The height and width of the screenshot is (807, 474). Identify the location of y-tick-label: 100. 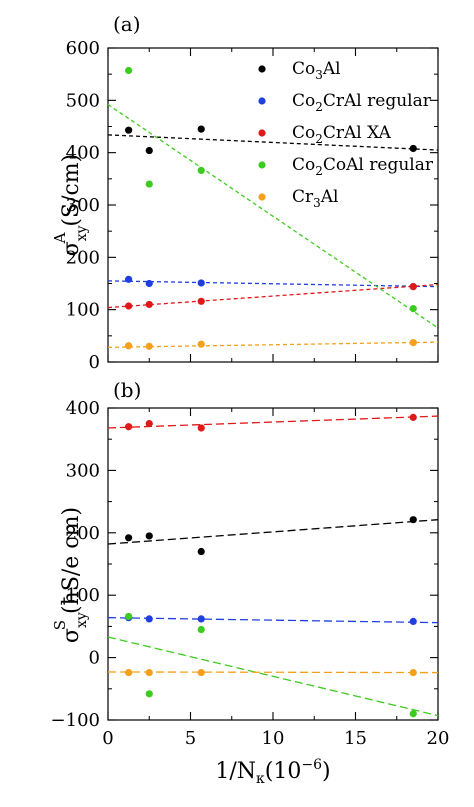
(83, 595).